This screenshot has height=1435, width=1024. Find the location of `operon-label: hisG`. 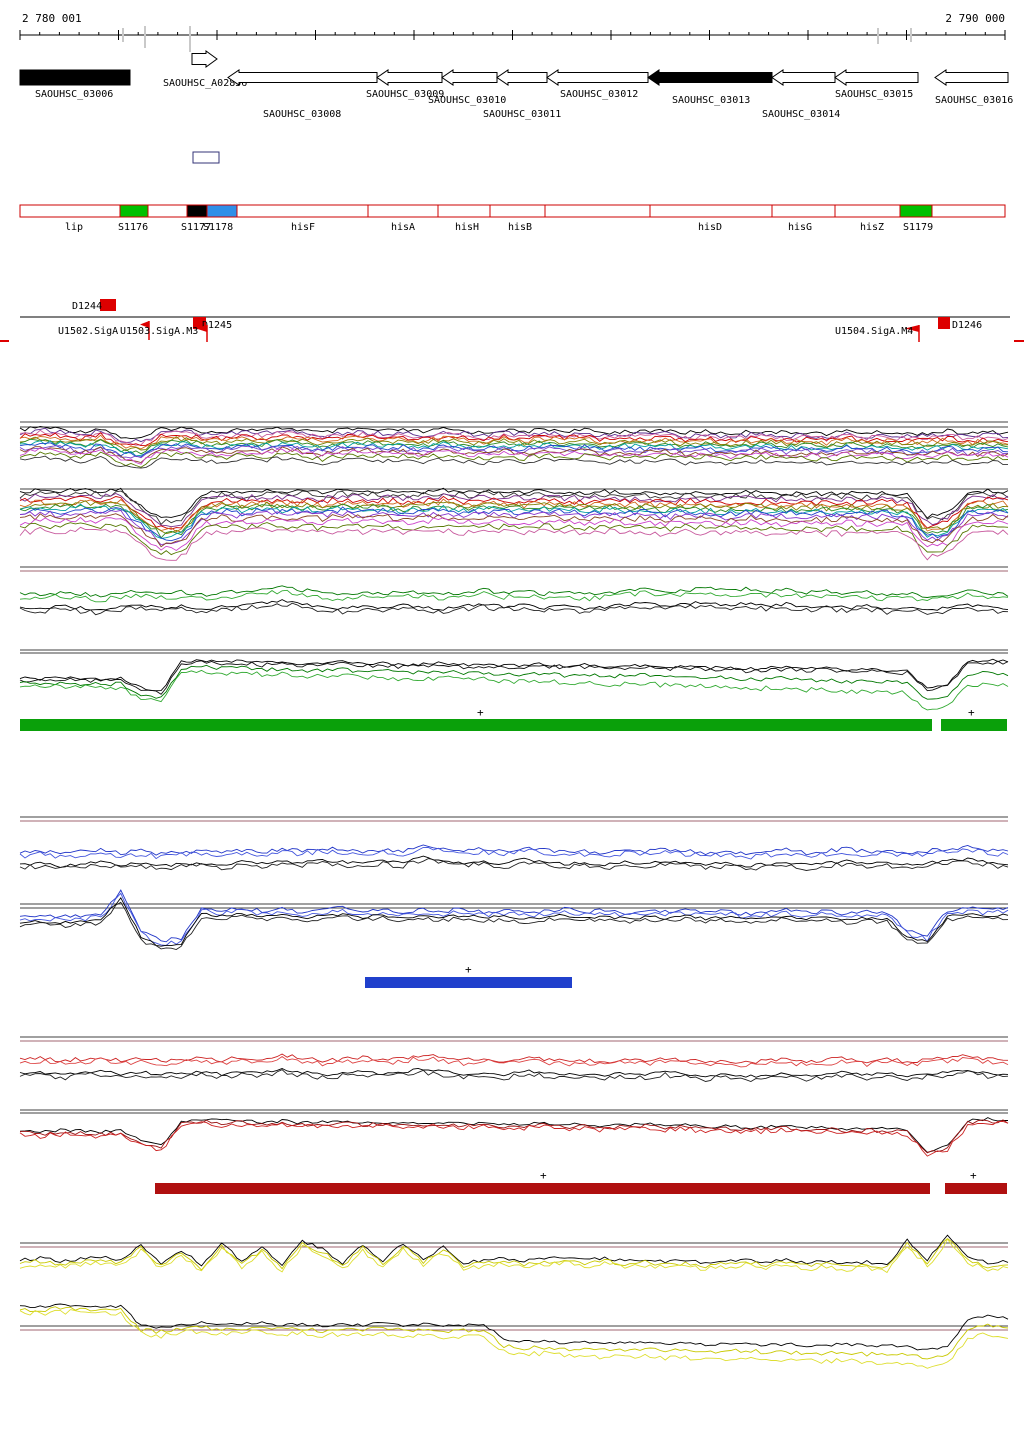

operon-label: hisG is located at coordinates (800, 227).